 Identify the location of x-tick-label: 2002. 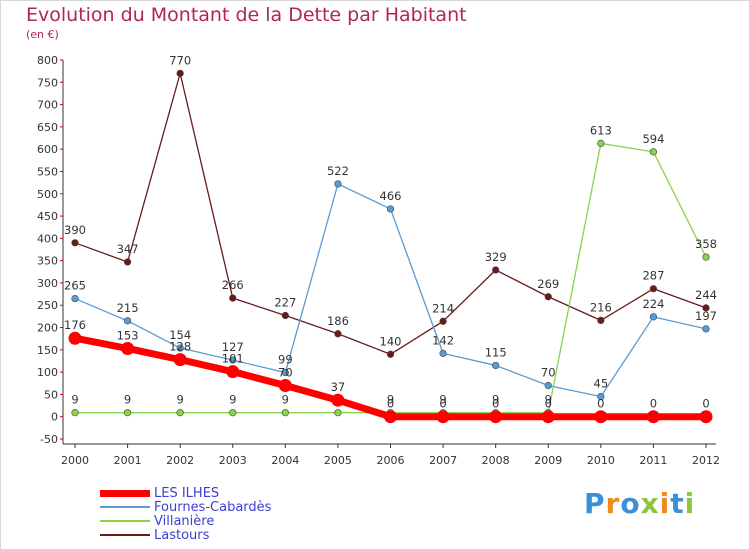
(180, 460).